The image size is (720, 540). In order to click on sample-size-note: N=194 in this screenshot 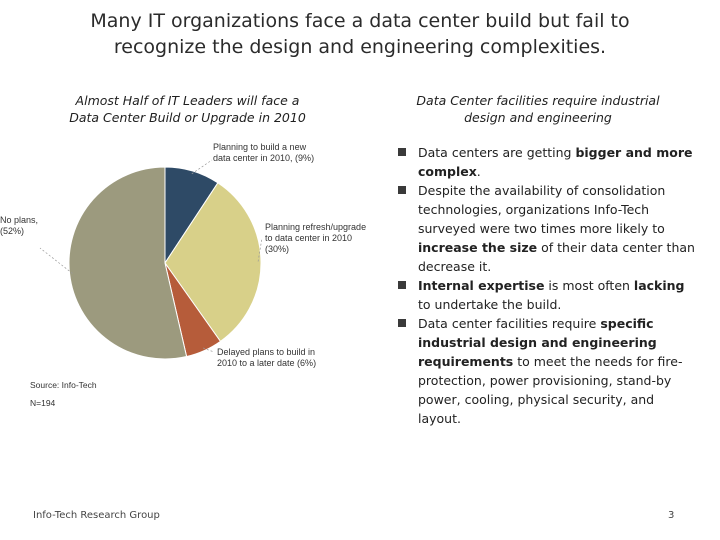, I will do `click(43, 403)`.